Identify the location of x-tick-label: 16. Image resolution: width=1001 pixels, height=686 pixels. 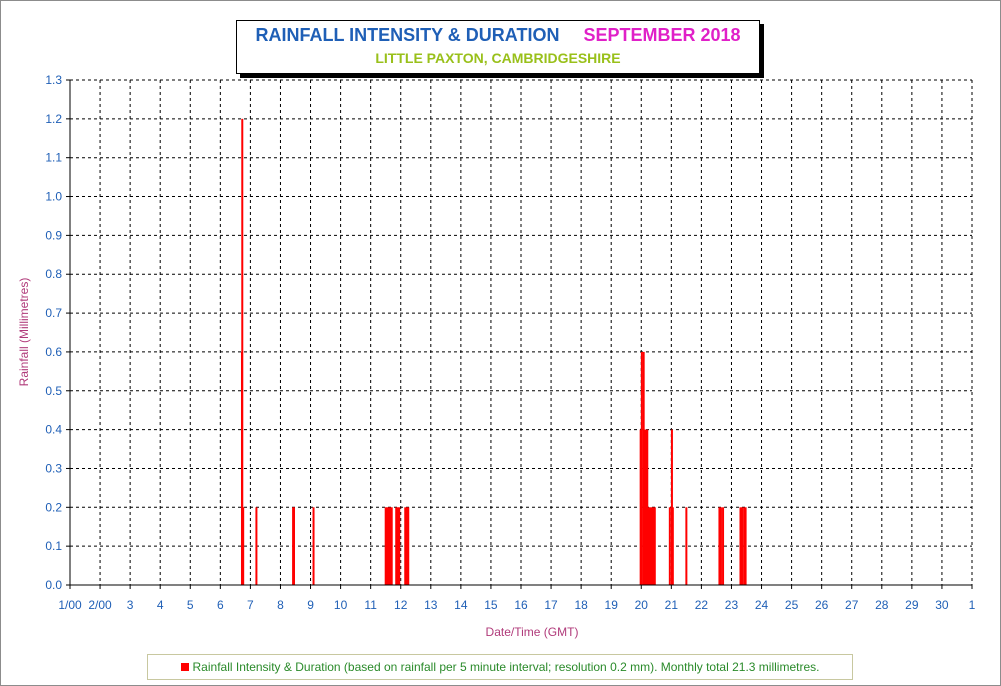
(521, 605).